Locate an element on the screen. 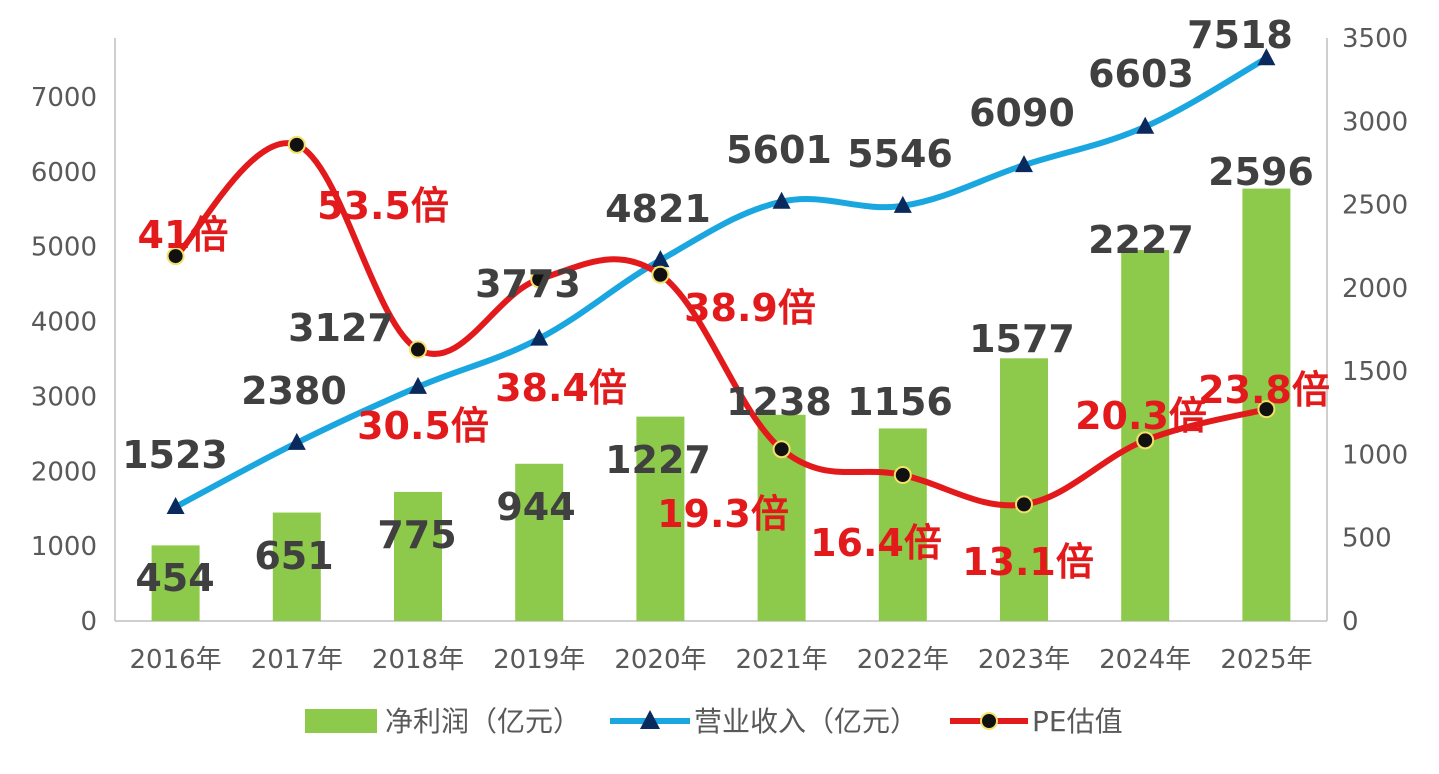  pe-value-label: 53.5倍 is located at coordinates (383, 206).